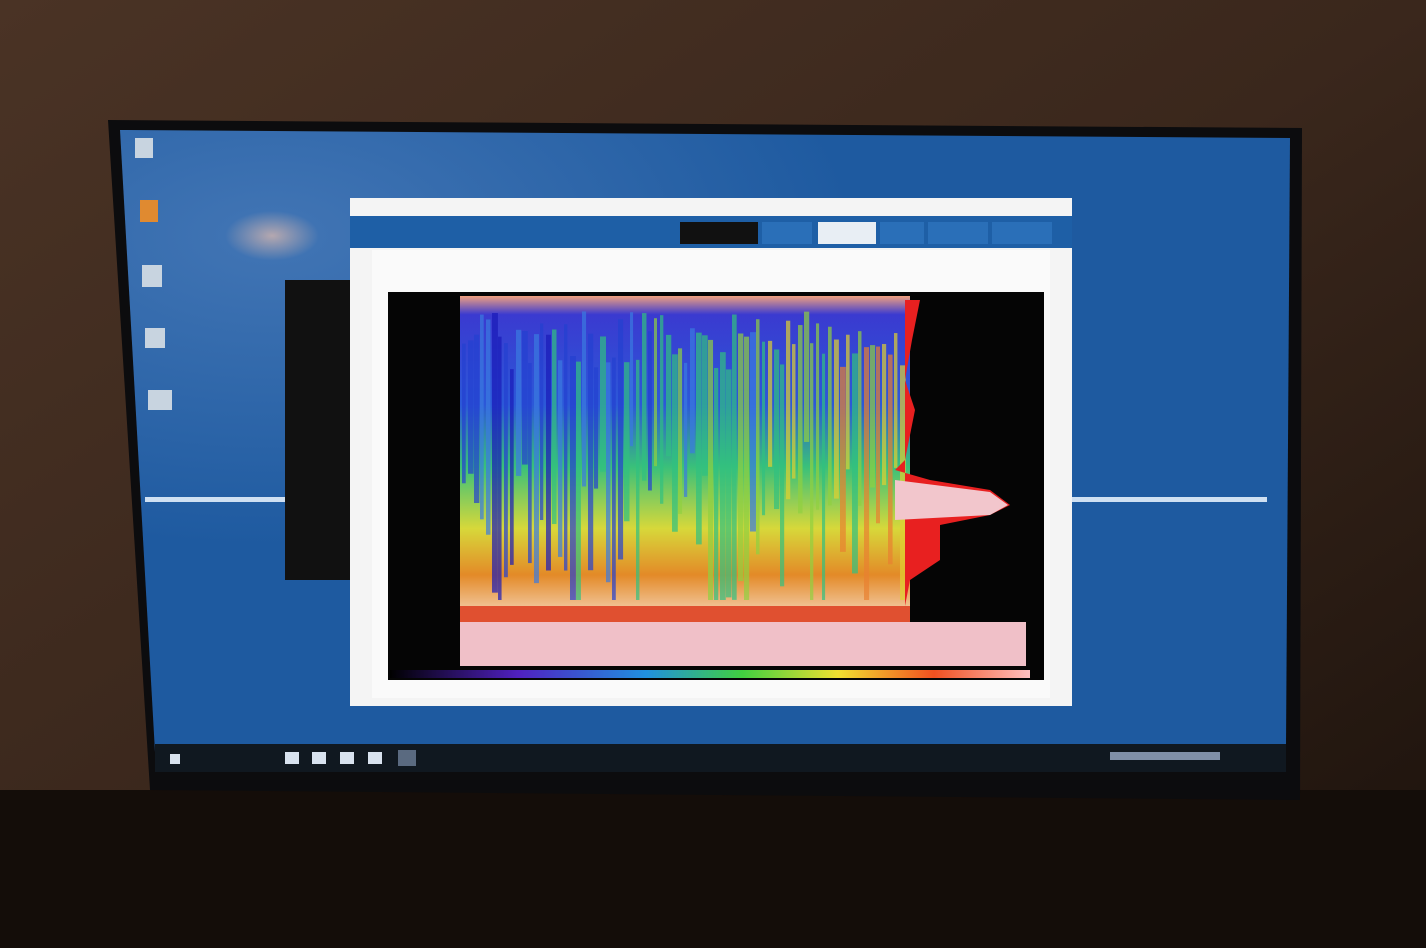  What do you see at coordinates (695, 758) in the screenshot?
I see `taskbar-icons` at bounding box center [695, 758].